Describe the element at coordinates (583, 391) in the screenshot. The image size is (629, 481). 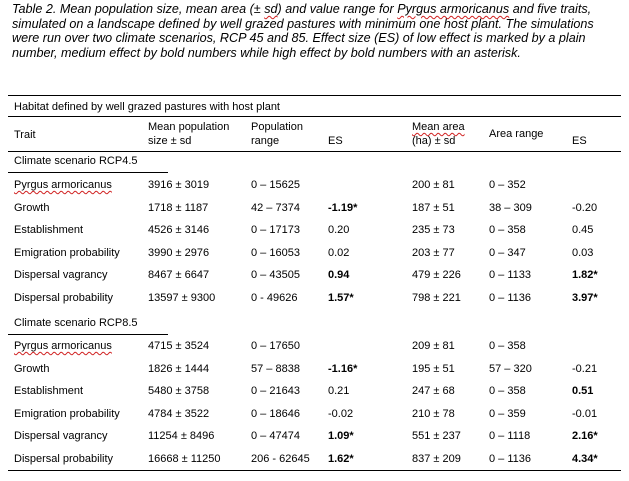
I see `cell-es2: 0.51` at that location.